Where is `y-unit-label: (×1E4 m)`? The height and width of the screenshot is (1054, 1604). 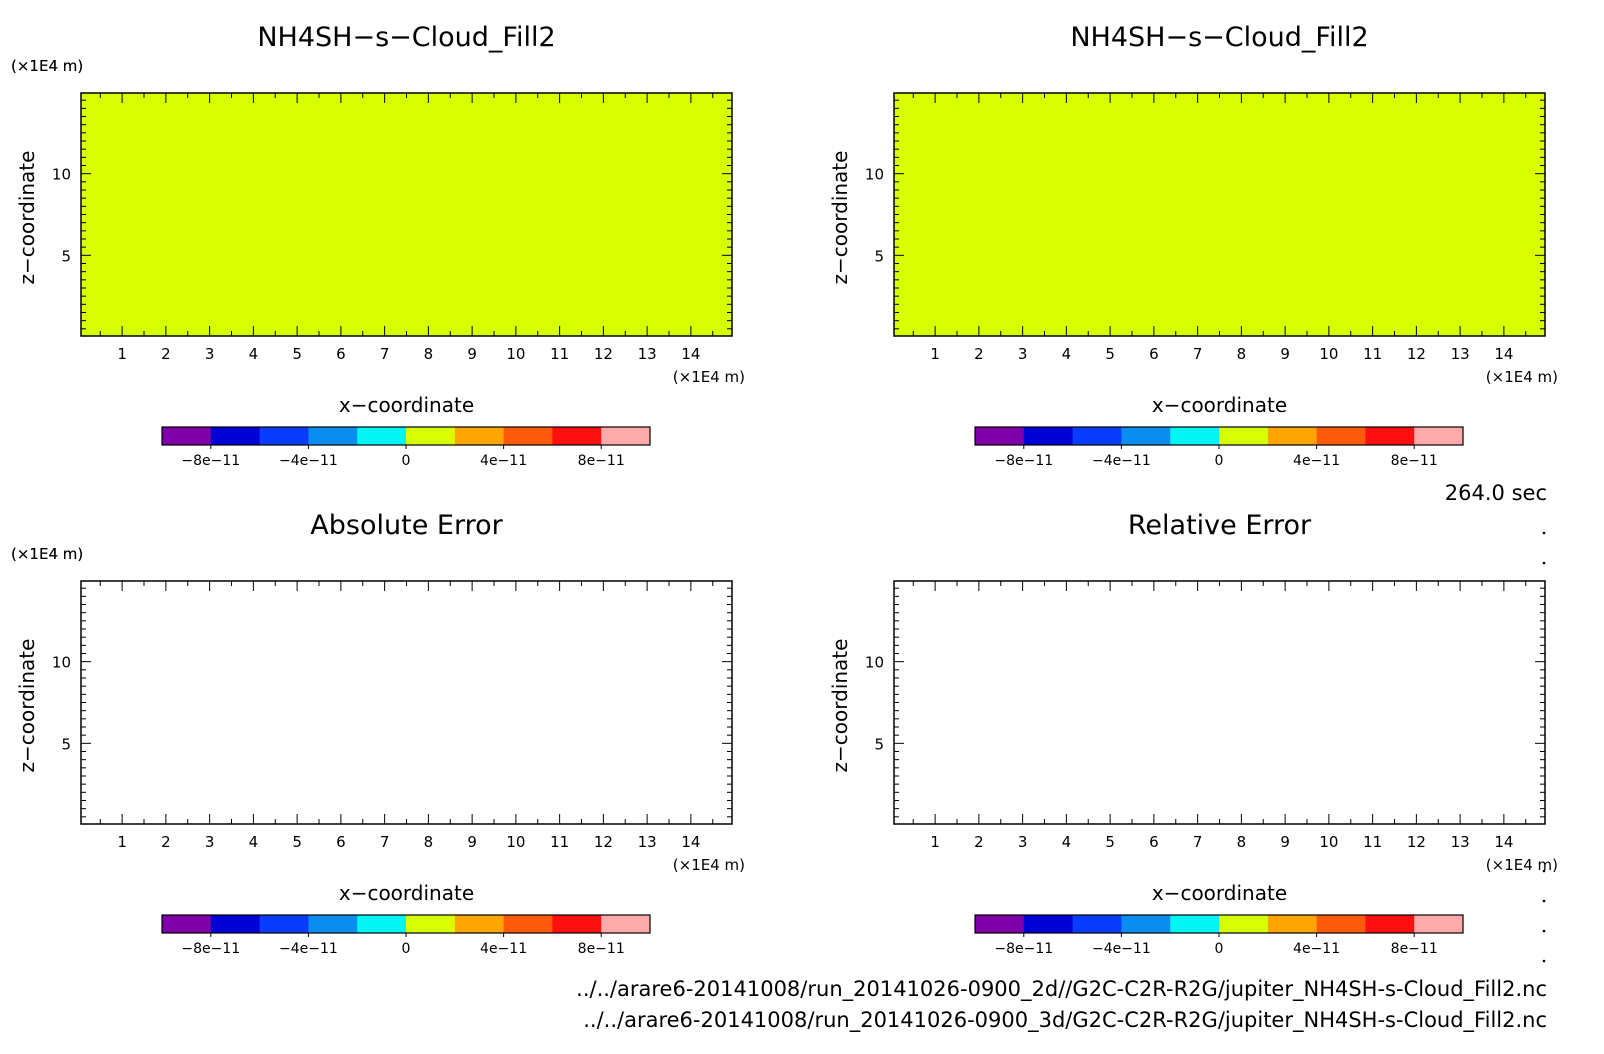
y-unit-label: (×1E4 m) is located at coordinates (47, 554).